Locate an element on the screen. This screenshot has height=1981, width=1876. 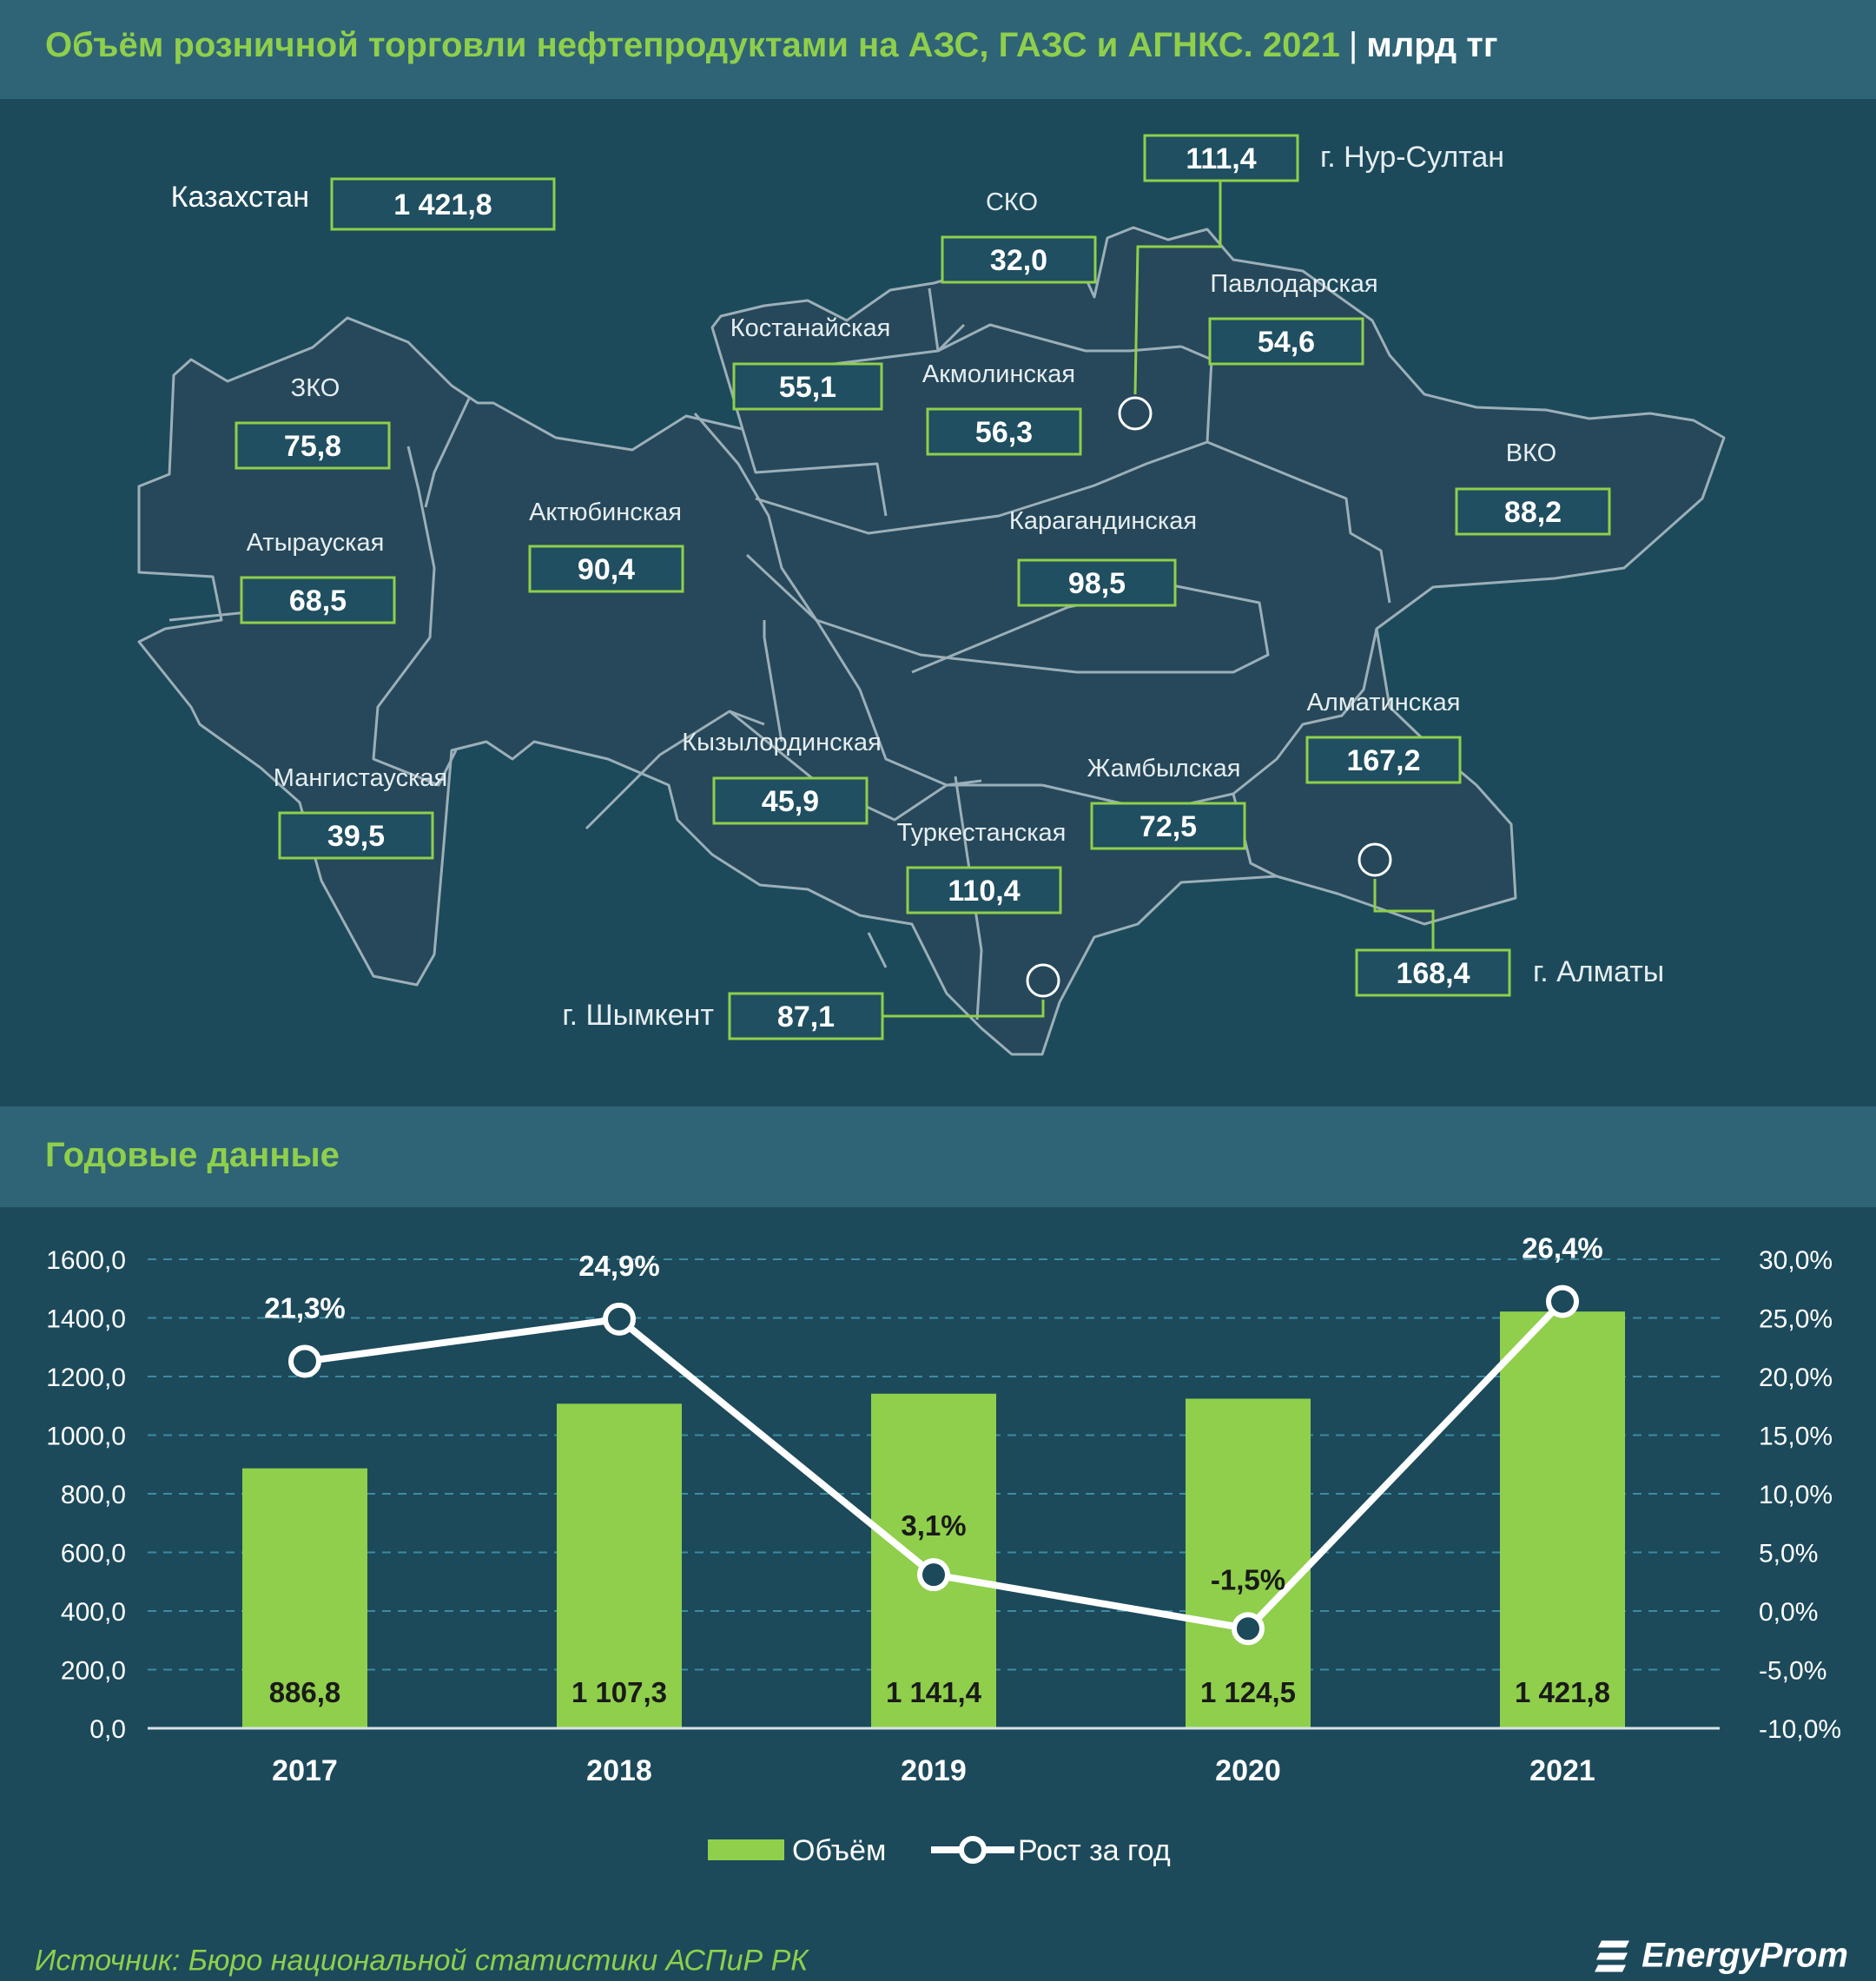
x-tick-label: 2018 is located at coordinates (619, 1771).